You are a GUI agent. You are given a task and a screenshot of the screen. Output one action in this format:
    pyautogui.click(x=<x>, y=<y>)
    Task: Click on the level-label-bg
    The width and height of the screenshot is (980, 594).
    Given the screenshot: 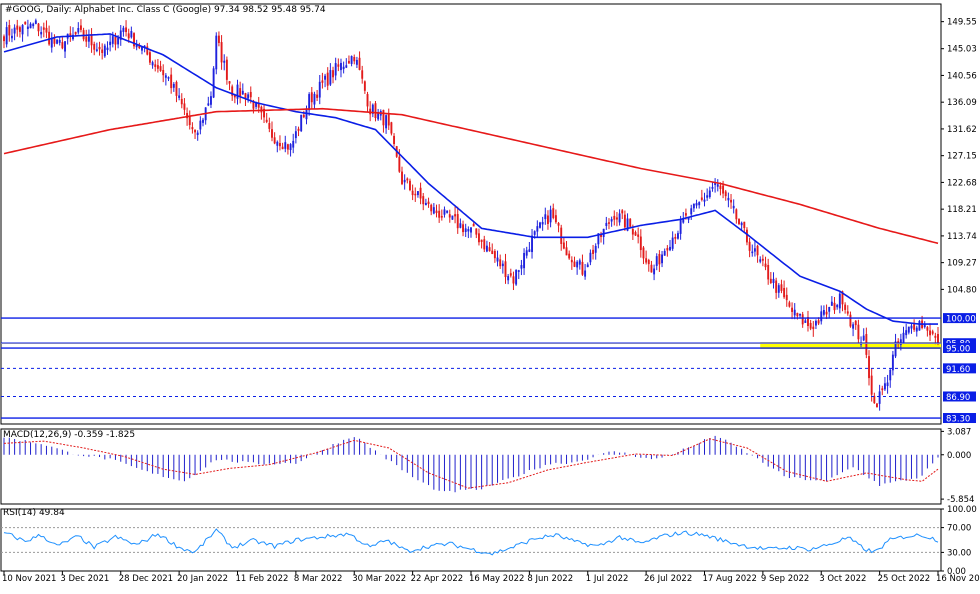 What is the action you would take?
    pyautogui.click(x=959, y=318)
    